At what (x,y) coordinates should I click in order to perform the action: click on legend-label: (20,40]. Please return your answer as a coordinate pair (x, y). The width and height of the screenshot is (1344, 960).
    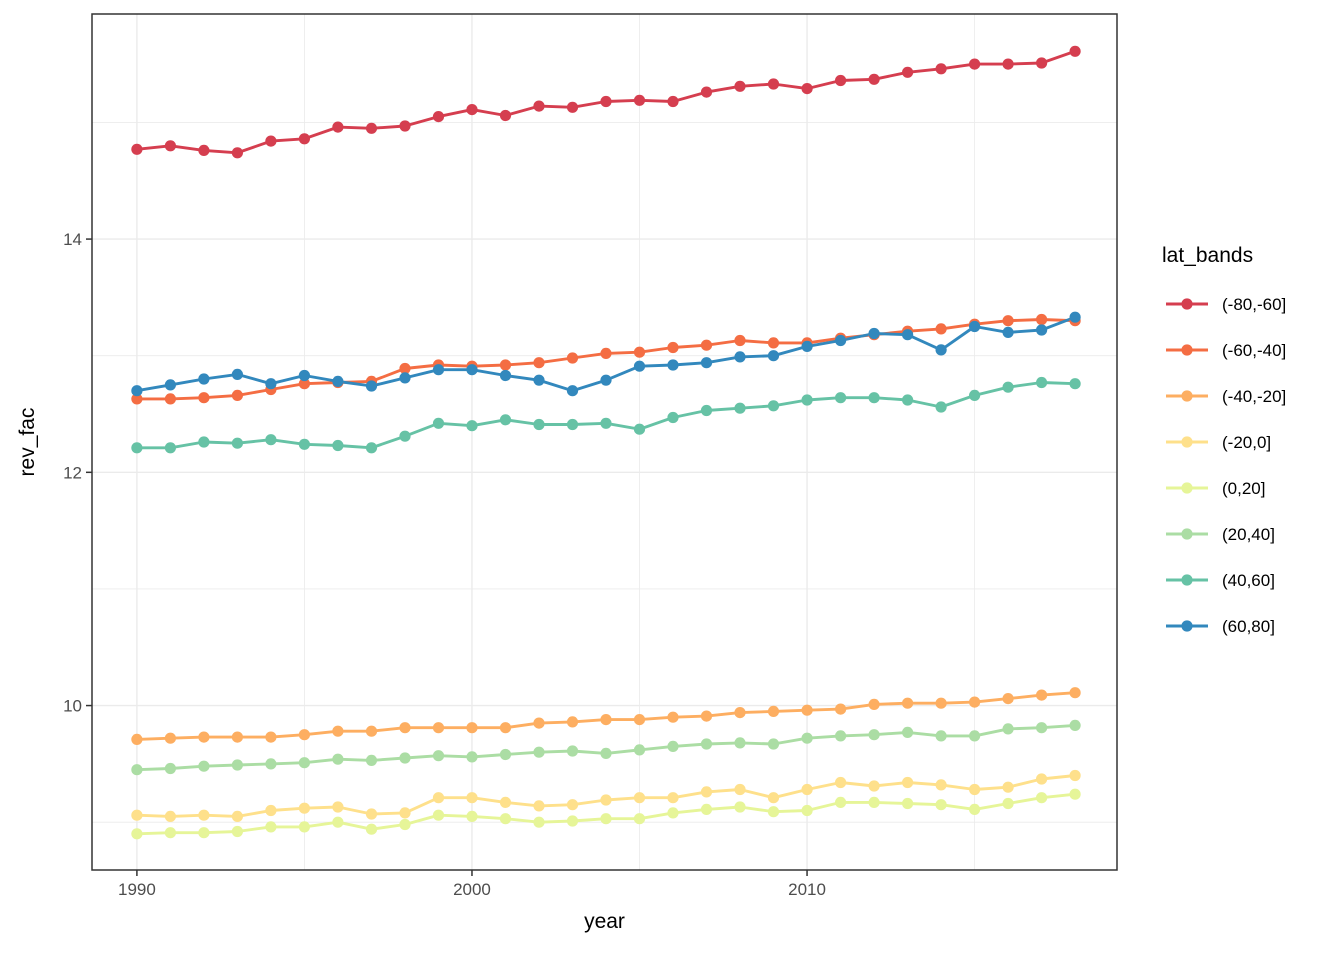
    Looking at the image, I should click on (1248, 534).